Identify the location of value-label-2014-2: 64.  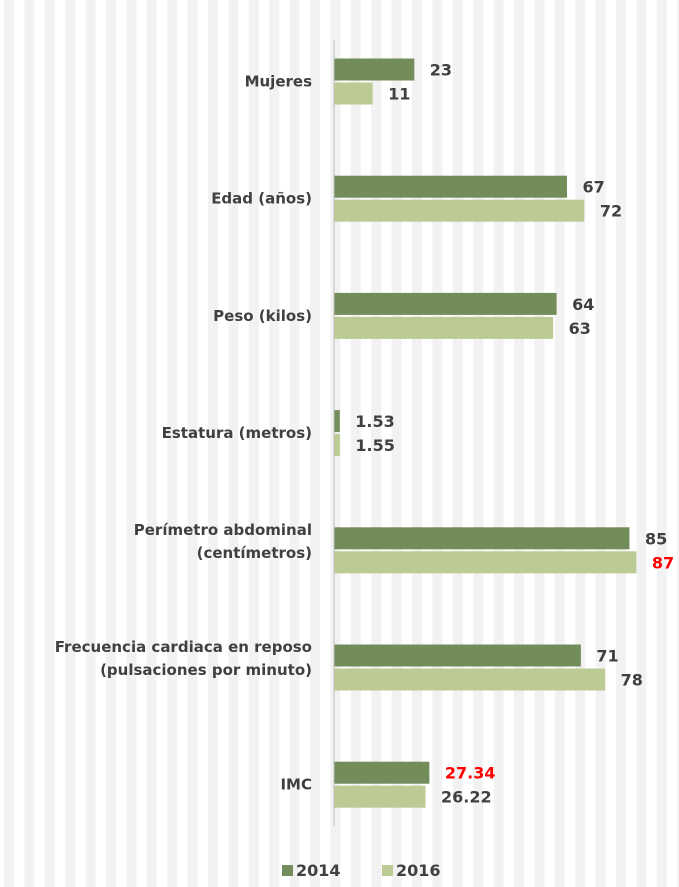
(583, 304).